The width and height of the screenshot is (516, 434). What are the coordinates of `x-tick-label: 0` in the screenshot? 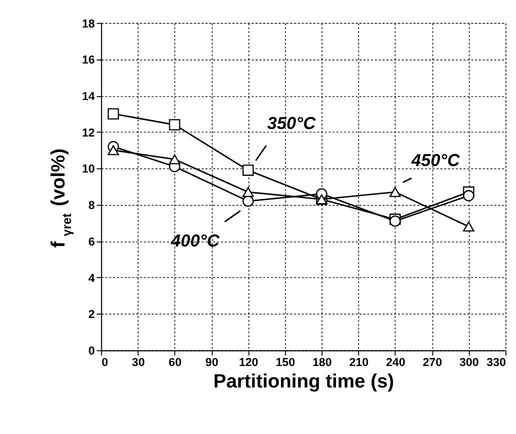 It's located at (105, 363).